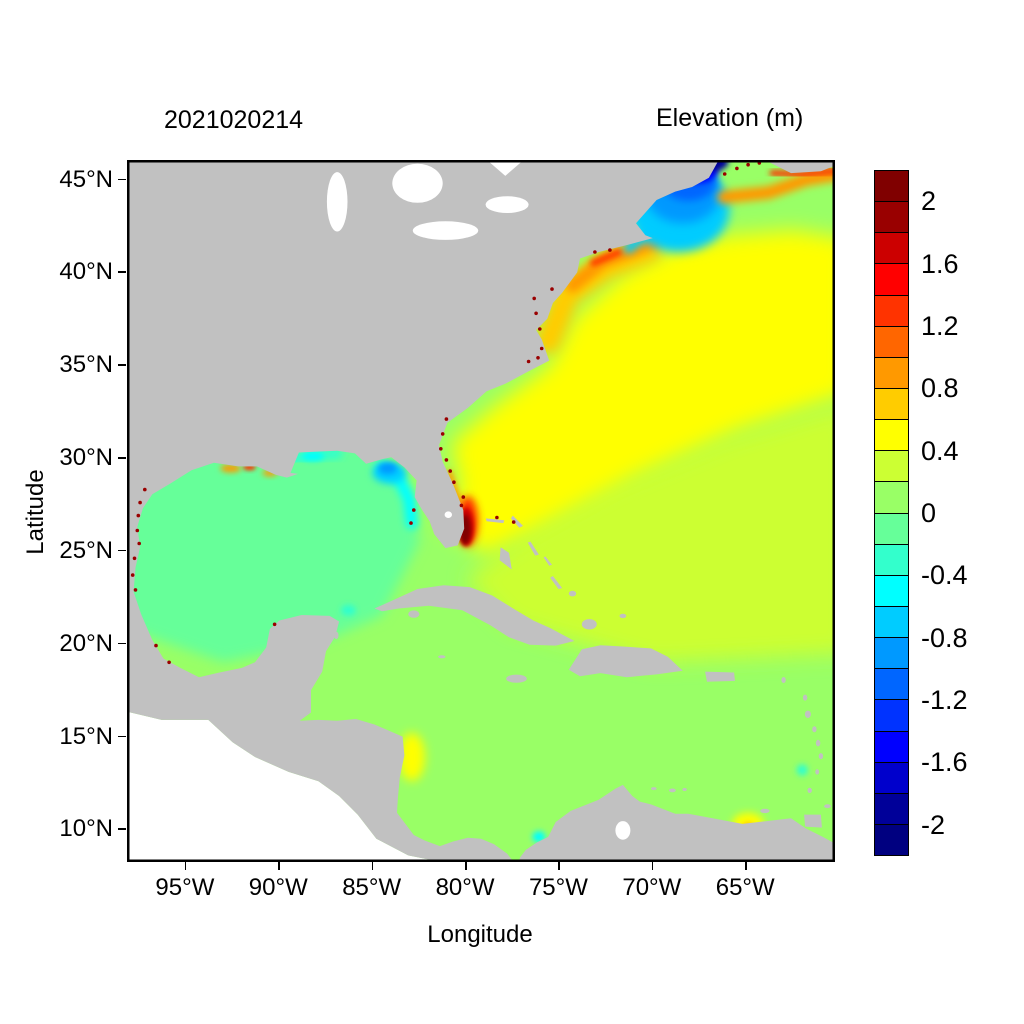  I want to click on colorbar-tick-label: -1.2, so click(944, 700).